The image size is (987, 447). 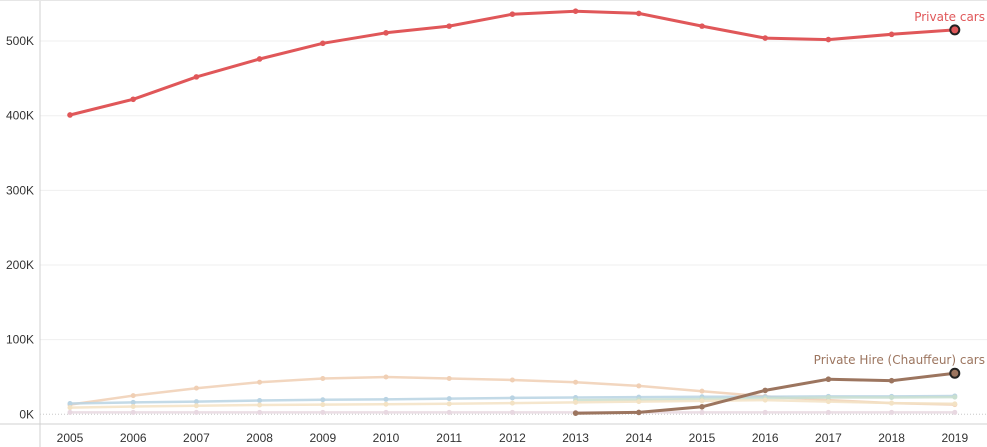 What do you see at coordinates (70, 438) in the screenshot?
I see `x-tick-label: 2005` at bounding box center [70, 438].